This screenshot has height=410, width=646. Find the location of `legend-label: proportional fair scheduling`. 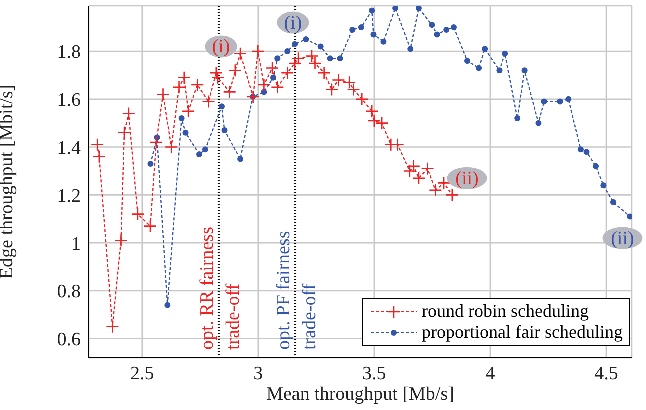

legend-label: proportional fair scheduling is located at coordinates (522, 332).